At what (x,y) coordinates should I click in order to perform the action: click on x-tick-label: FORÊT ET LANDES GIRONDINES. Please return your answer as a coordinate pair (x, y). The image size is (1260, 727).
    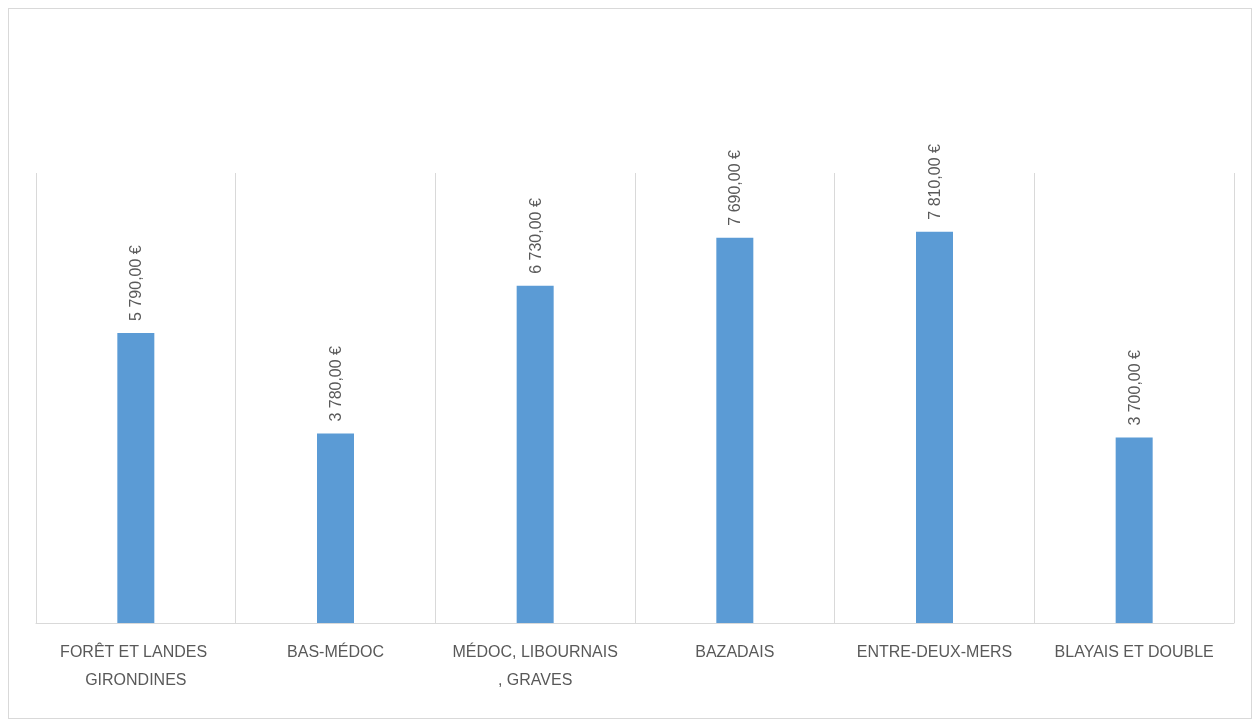
    Looking at the image, I should click on (136, 664).